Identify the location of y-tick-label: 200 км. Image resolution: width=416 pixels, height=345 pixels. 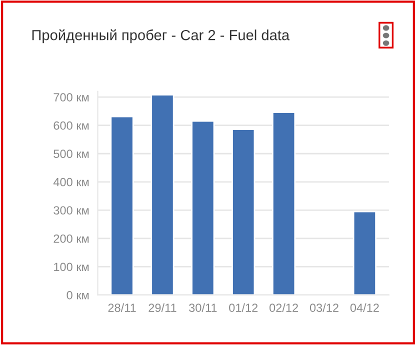
(71, 238).